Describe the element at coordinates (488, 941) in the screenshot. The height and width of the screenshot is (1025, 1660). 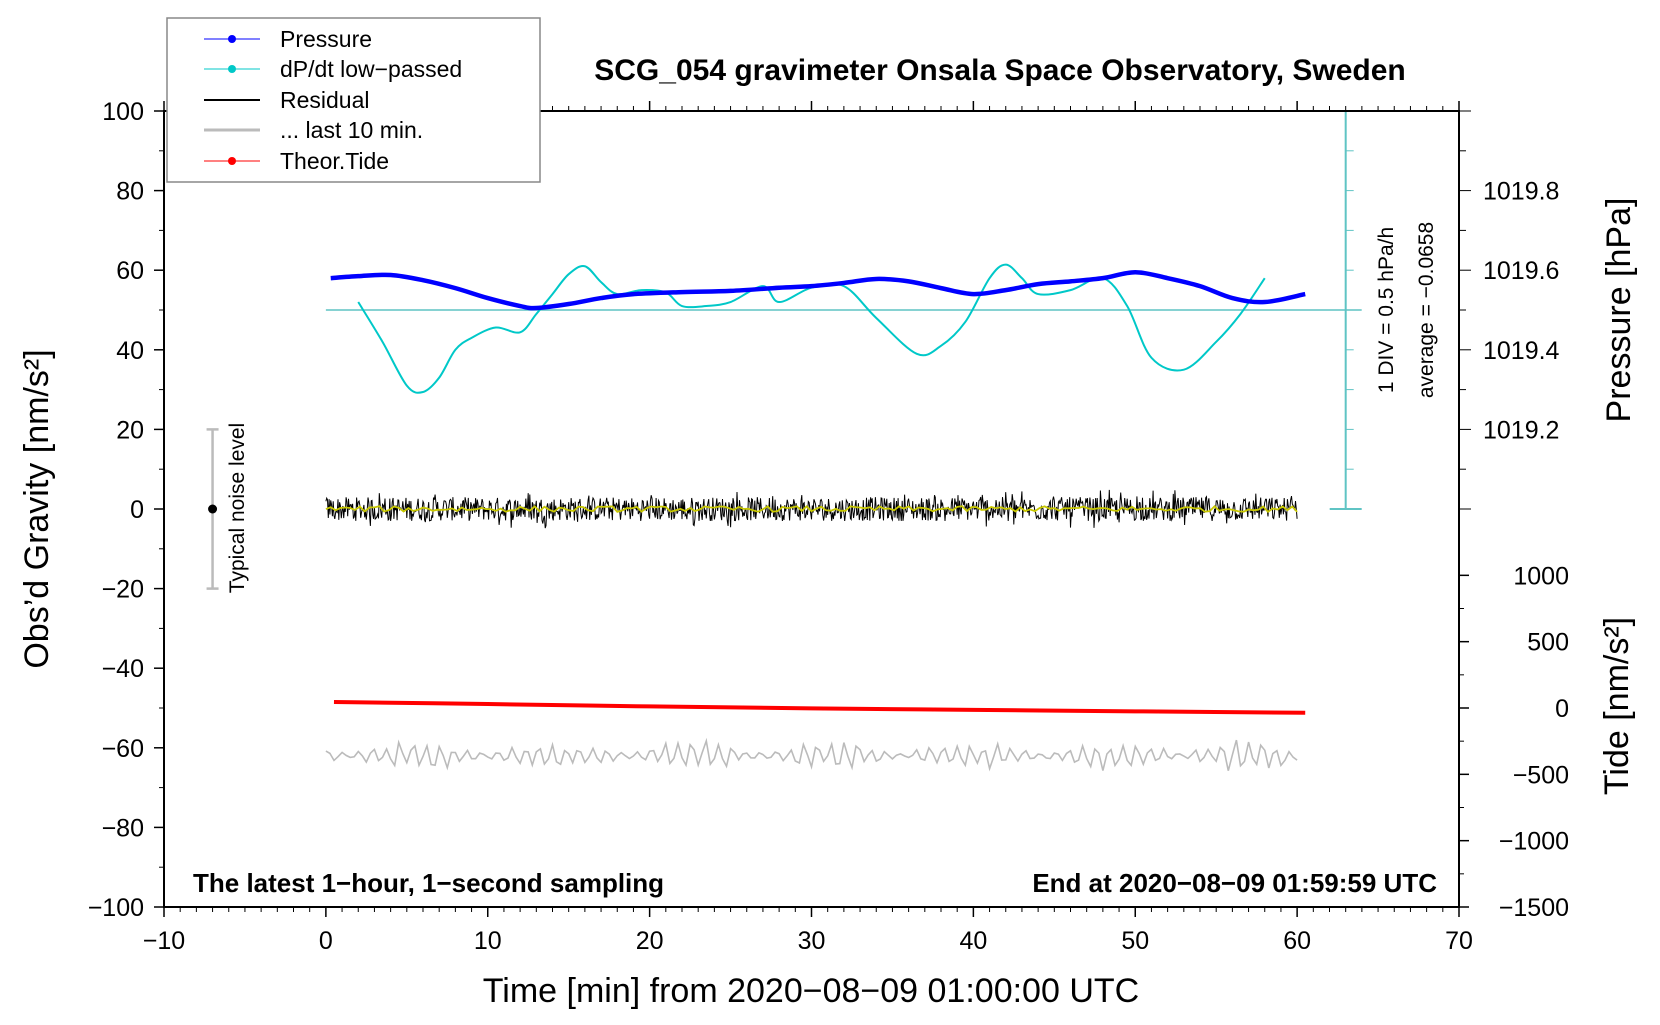
I see `x-tick-label: 10` at that location.